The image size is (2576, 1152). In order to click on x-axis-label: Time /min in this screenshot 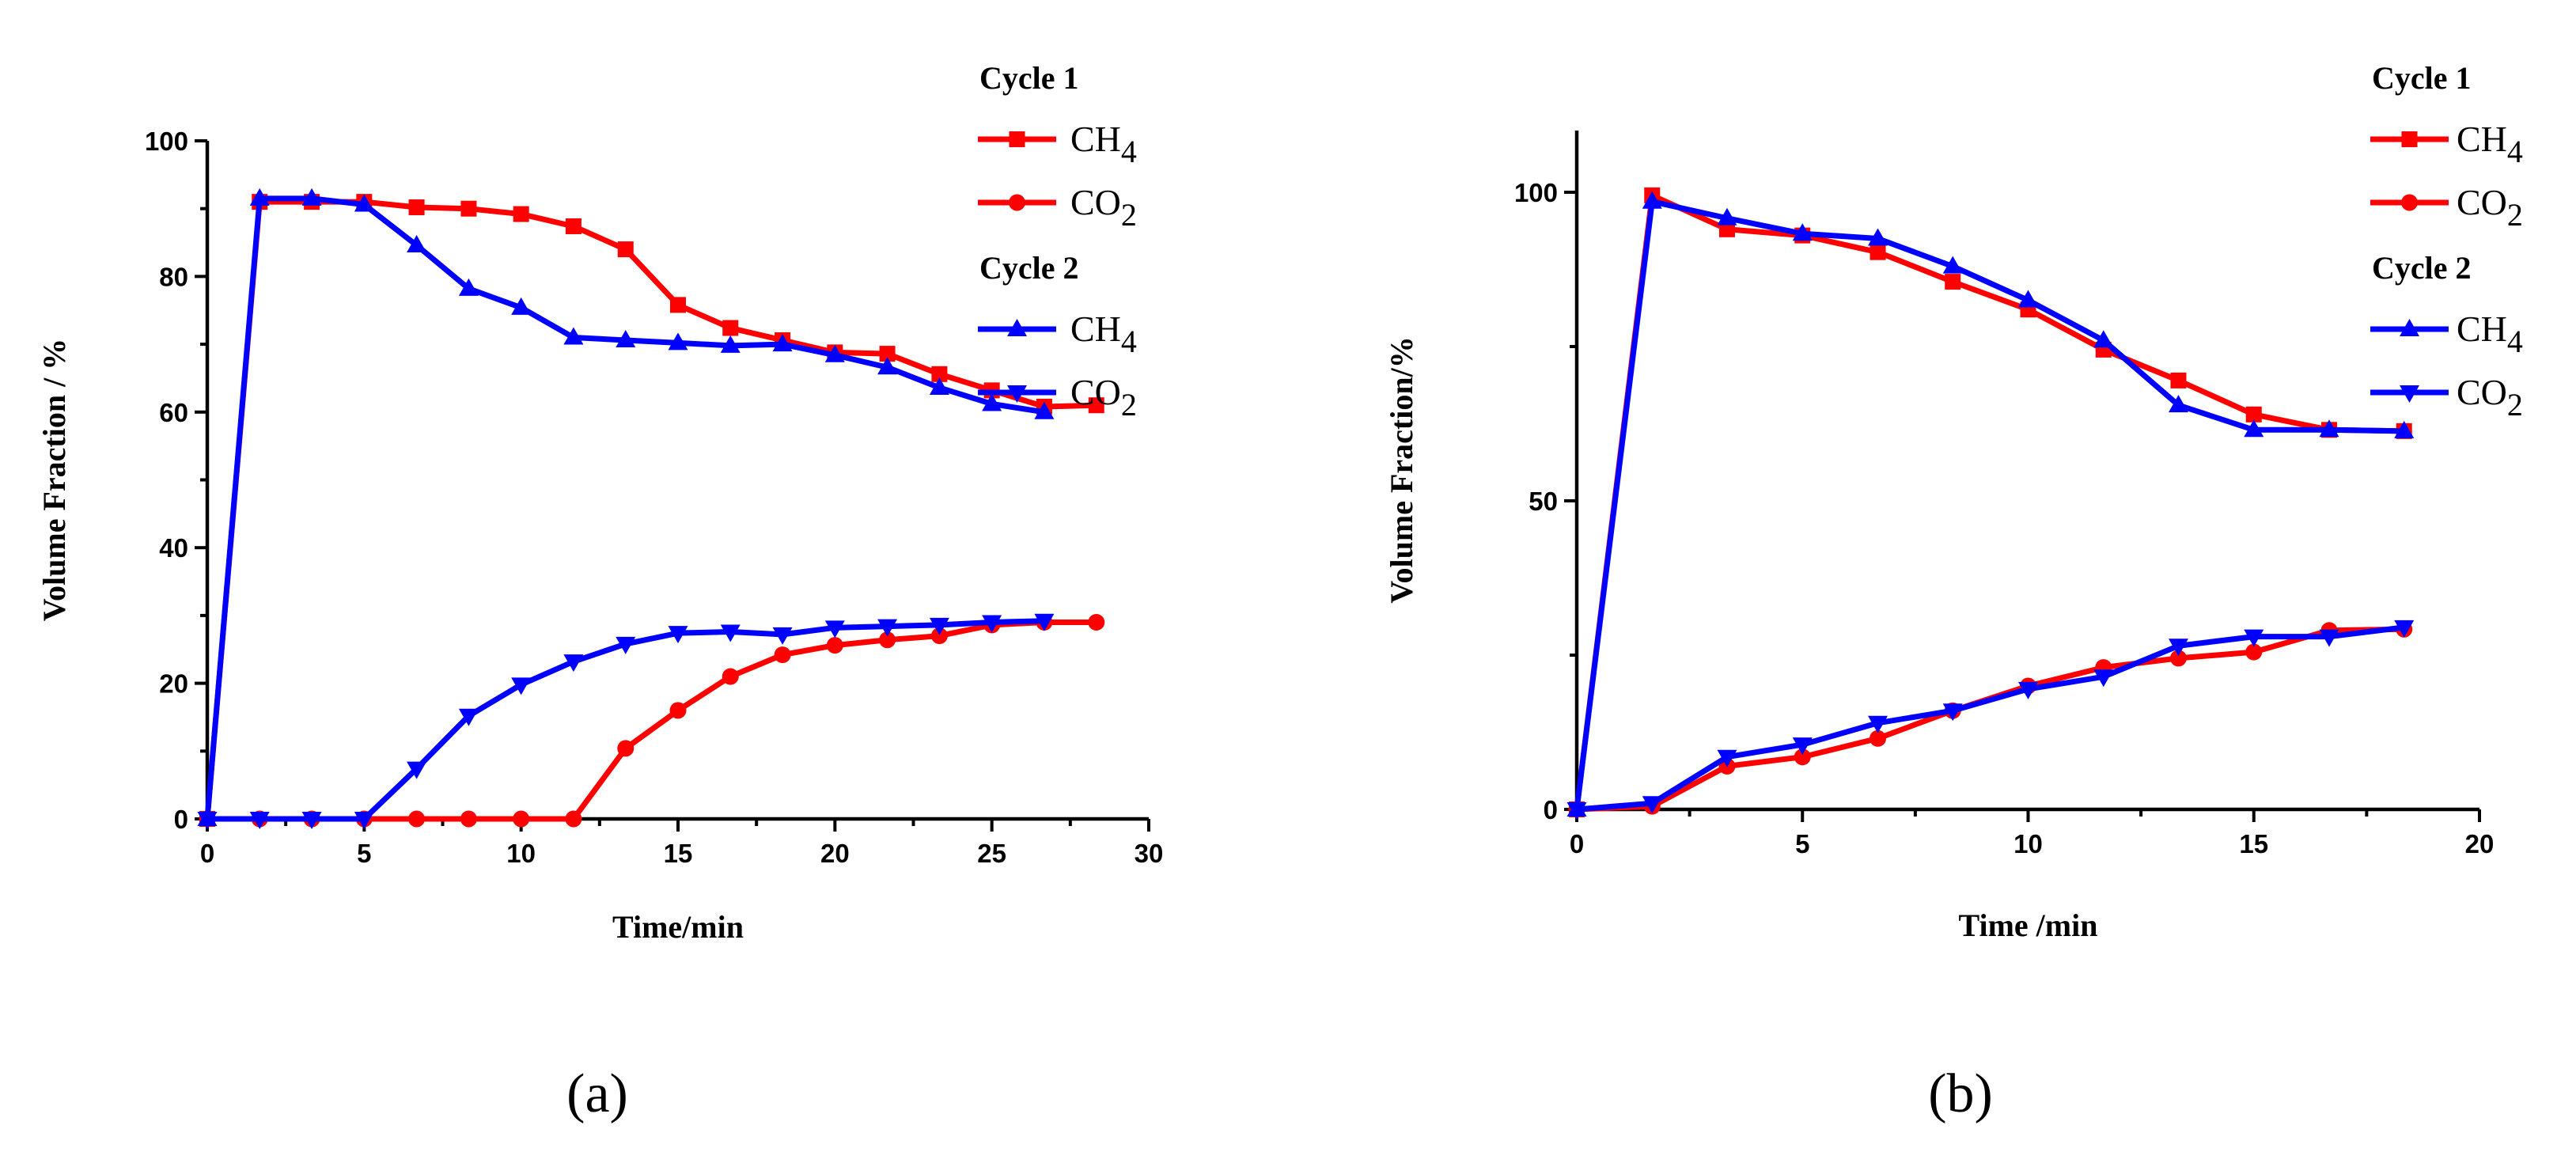, I will do `click(2028, 925)`.